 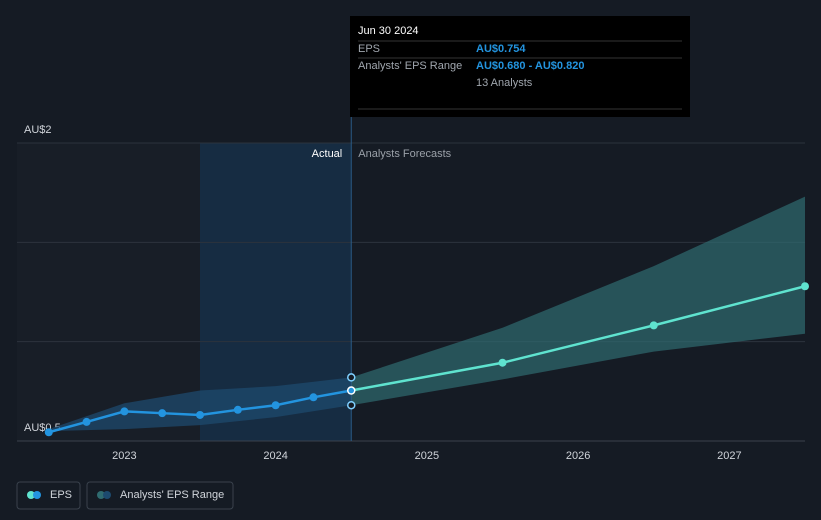 I want to click on divider-label: Actual, so click(x=327, y=154).